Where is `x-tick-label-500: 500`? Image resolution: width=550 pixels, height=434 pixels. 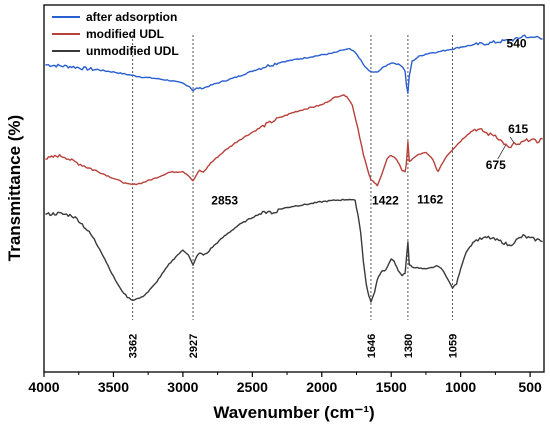 x-tick-label-500: 500 is located at coordinates (530, 387).